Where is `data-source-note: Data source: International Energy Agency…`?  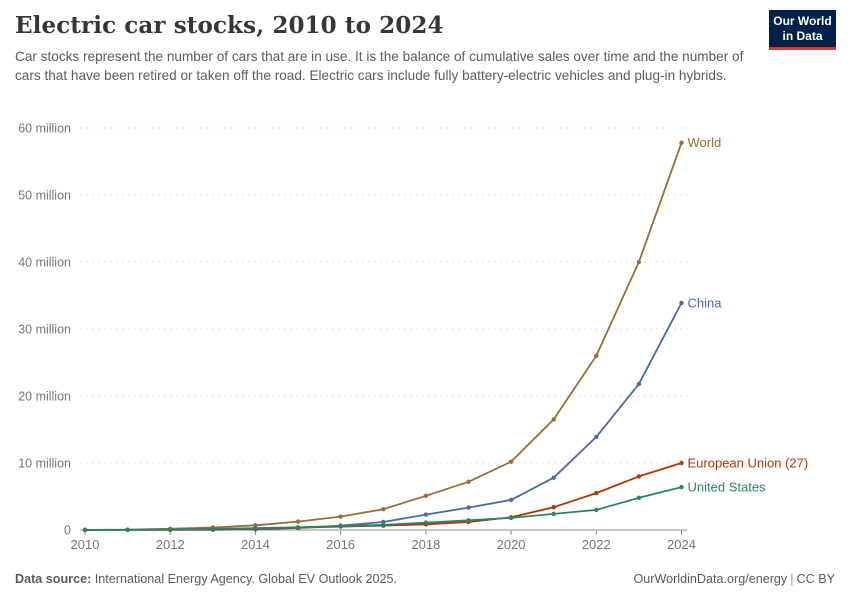 data-source-note: Data source: International Energy Agency… is located at coordinates (206, 579).